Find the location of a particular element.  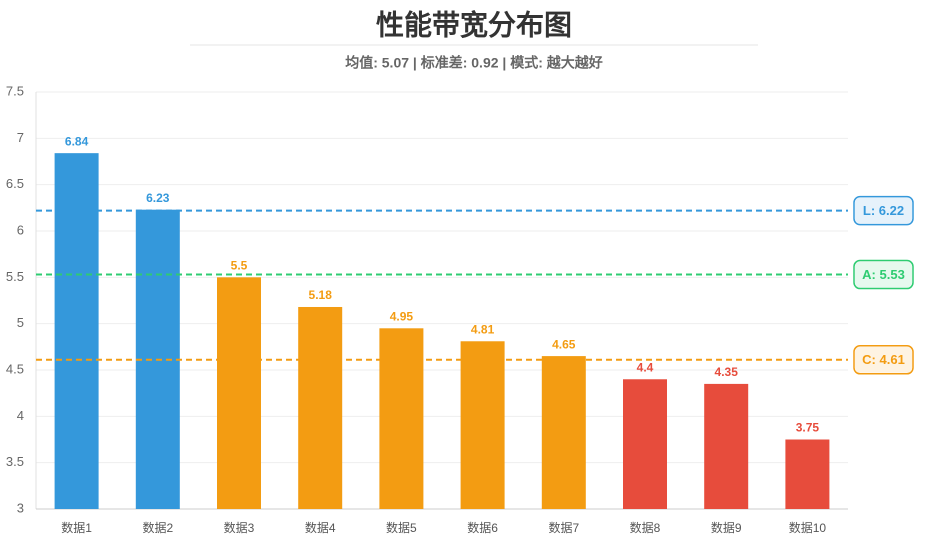

reference-label: L: 6.22 is located at coordinates (883, 210).